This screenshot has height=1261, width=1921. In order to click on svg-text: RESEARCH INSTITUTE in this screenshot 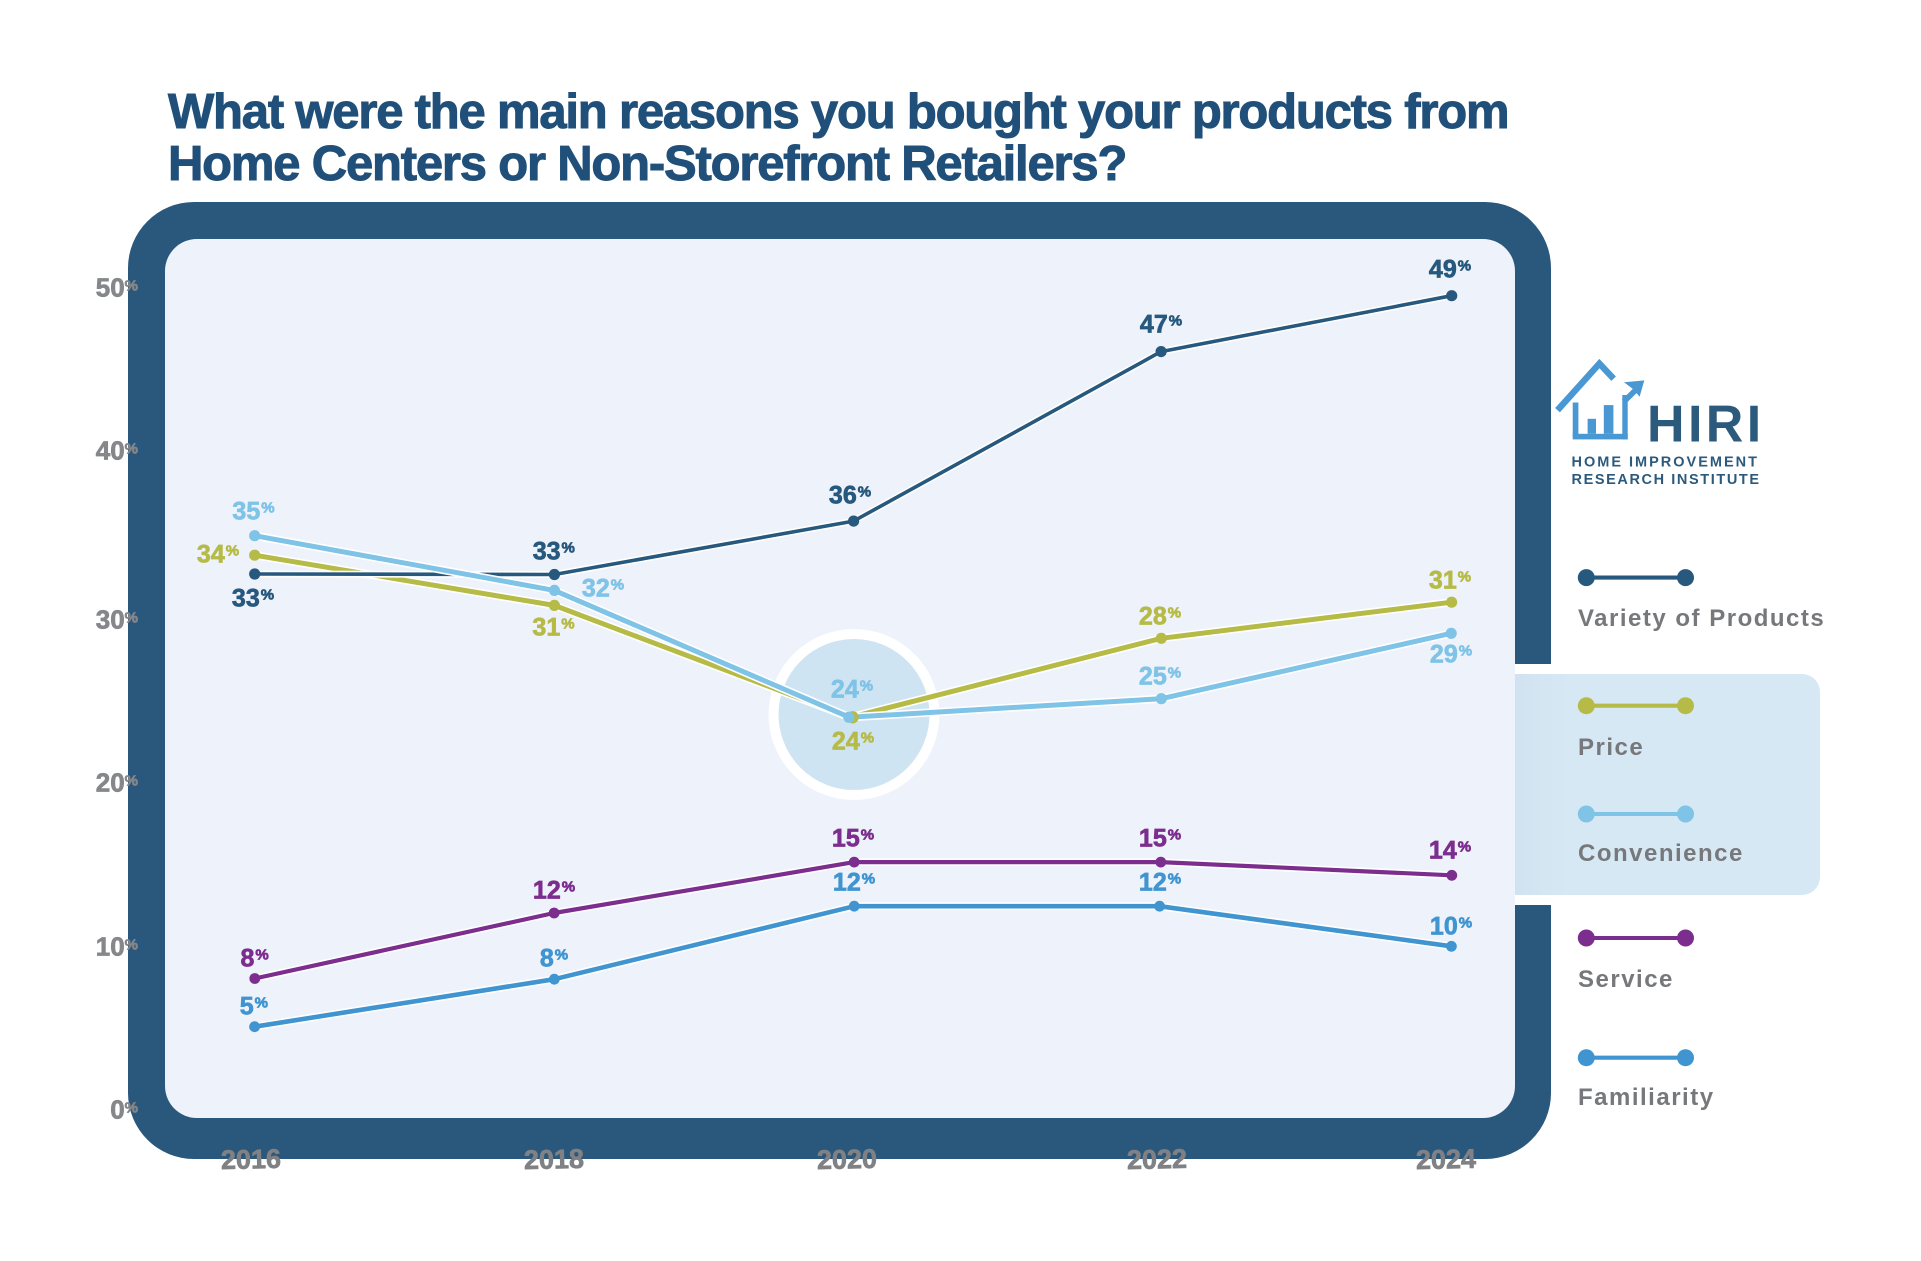, I will do `click(1666, 480)`.